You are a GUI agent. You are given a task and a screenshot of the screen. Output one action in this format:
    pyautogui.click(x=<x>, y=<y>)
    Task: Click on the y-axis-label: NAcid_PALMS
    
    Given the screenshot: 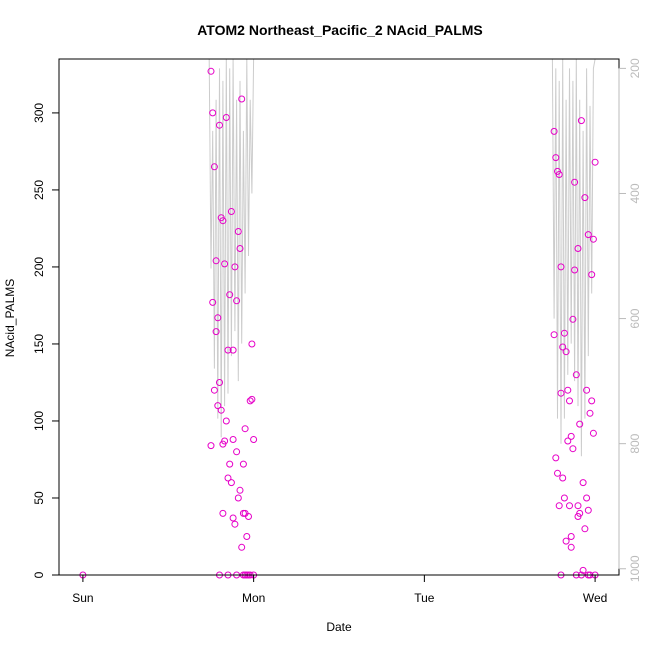 What is the action you would take?
    pyautogui.click(x=10, y=318)
    